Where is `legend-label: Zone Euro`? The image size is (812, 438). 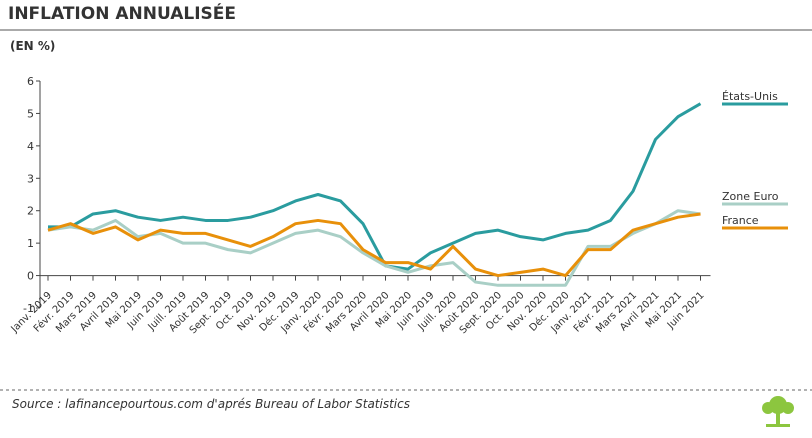
legend-label: Zone Euro is located at coordinates (750, 196).